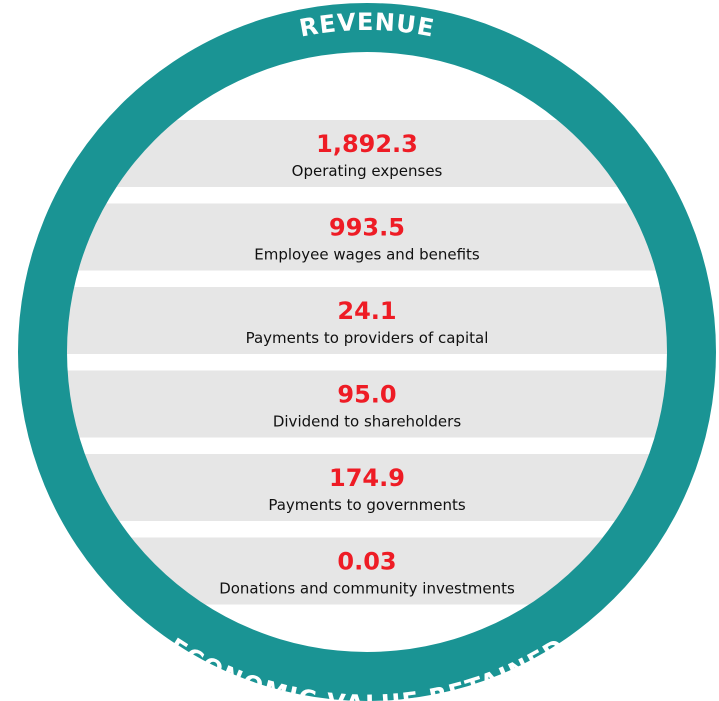  I want to click on item-label: Operating expenses, so click(367, 171).